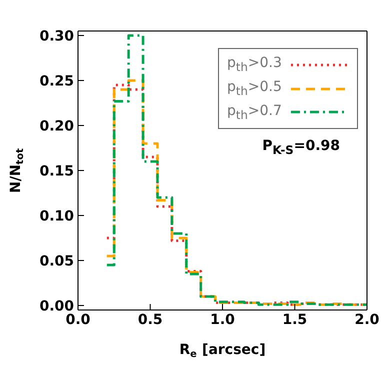 The image size is (388, 388). I want to click on x-tick-label: 0.5, so click(150, 320).